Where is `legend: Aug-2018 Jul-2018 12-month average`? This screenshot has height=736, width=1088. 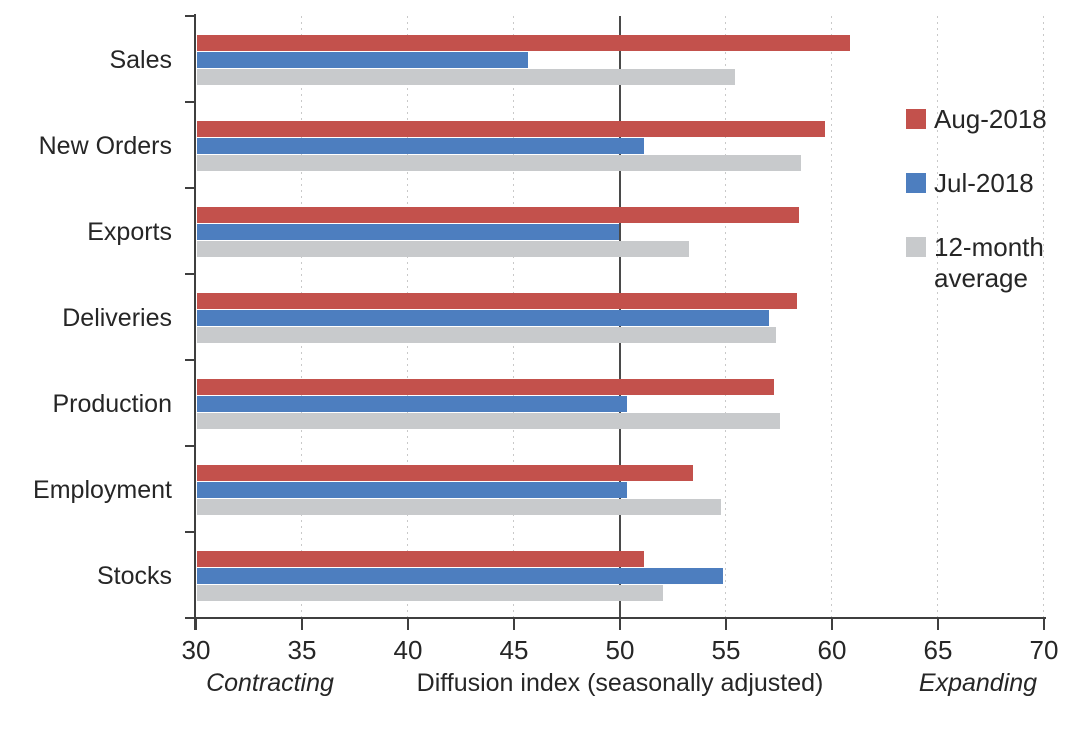 legend: Aug-2018 Jul-2018 12-month average is located at coordinates (995, 215).